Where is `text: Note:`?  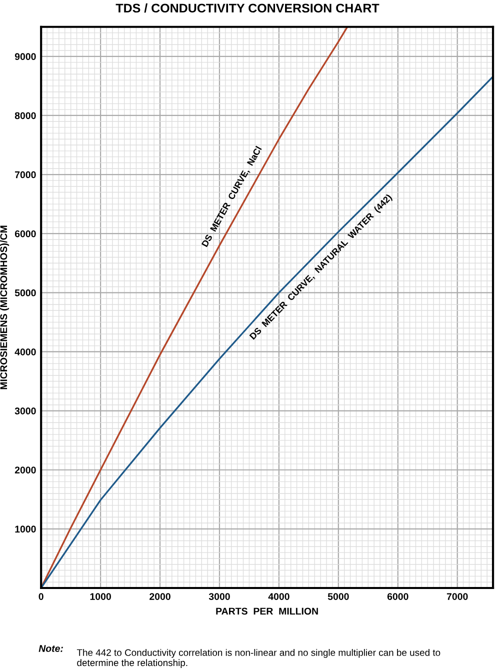
text: Note: is located at coordinates (50, 648).